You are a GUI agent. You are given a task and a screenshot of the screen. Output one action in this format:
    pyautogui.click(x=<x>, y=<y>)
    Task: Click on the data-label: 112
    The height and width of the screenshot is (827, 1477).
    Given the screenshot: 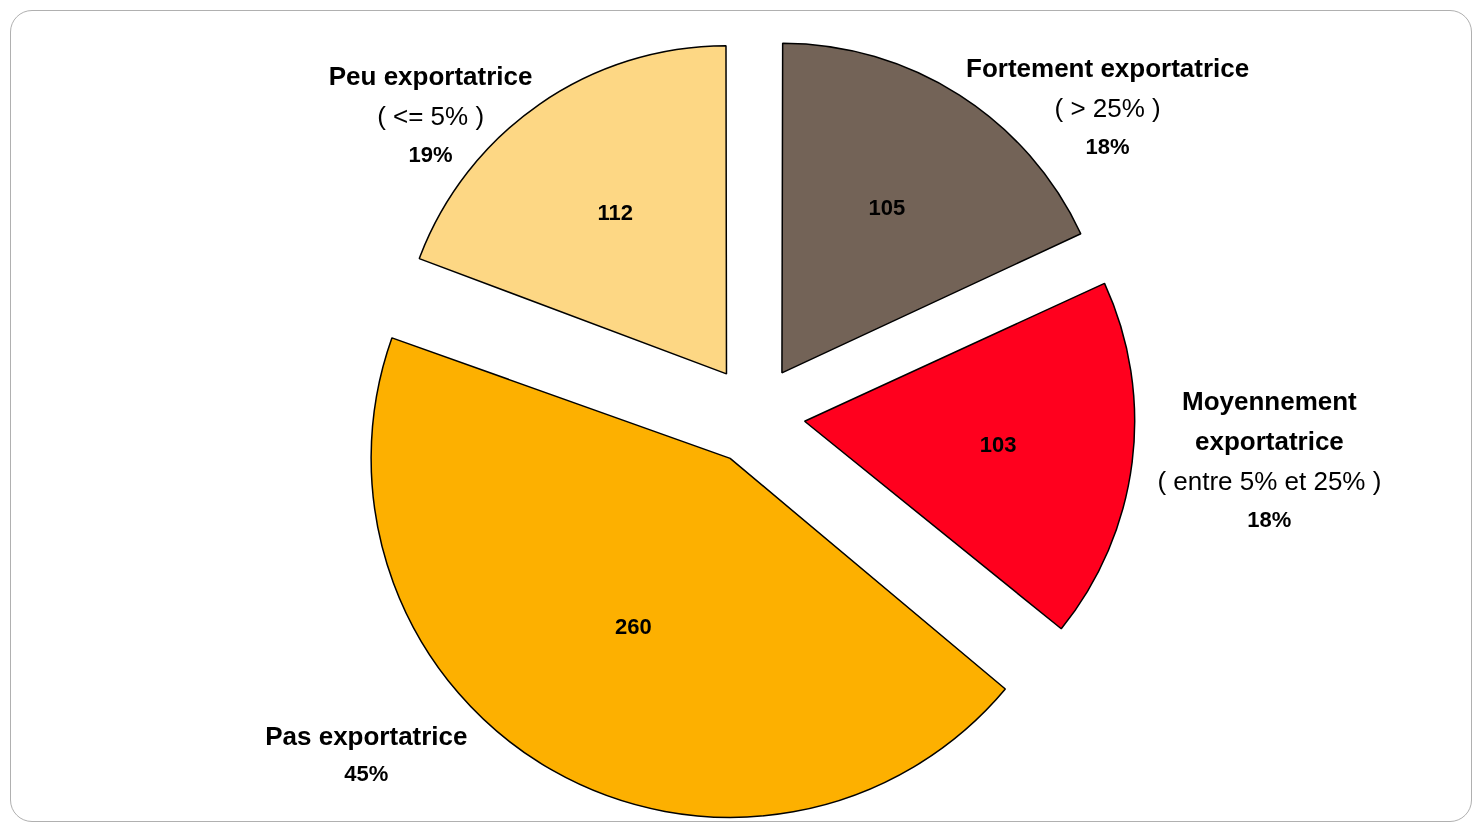 What is the action you would take?
    pyautogui.click(x=615, y=212)
    